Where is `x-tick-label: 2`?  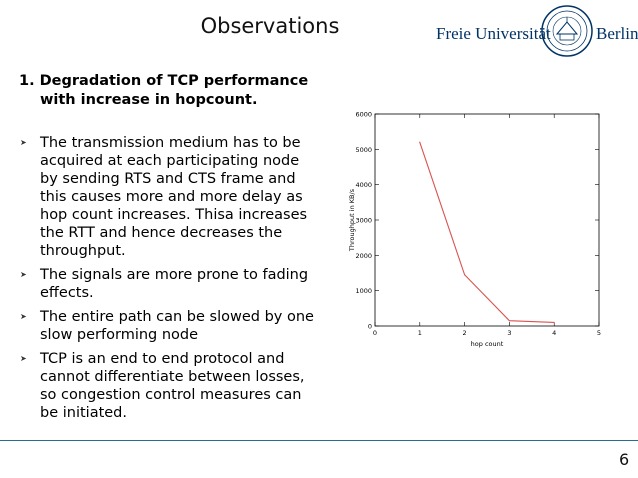 x-tick-label: 2 is located at coordinates (465, 333).